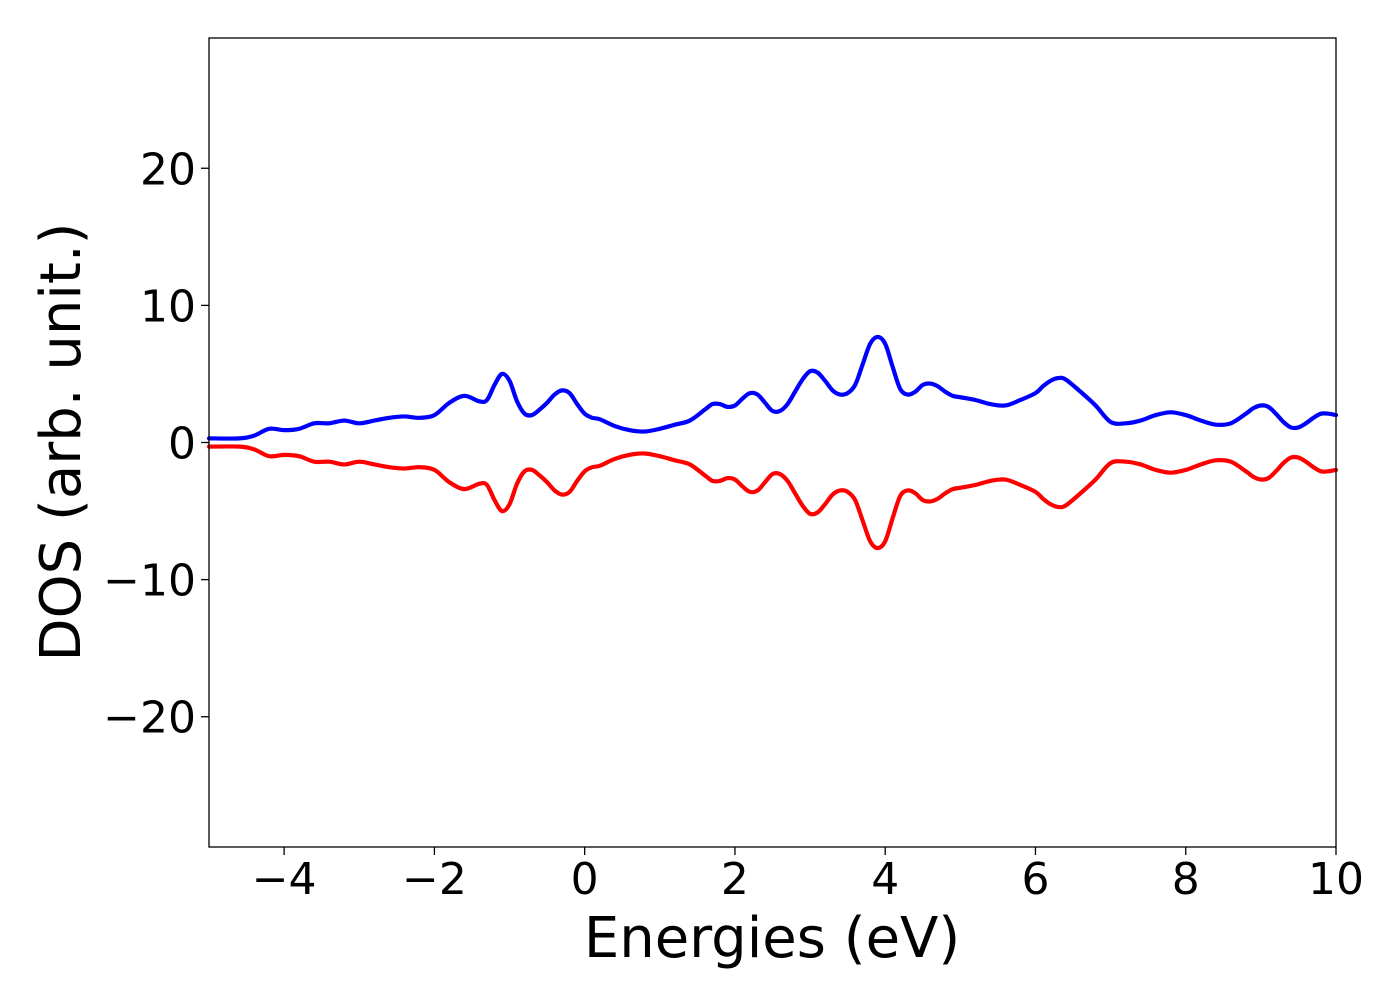 This screenshot has width=1400, height=1000. I want to click on x-tick-label: 0, so click(585, 879).